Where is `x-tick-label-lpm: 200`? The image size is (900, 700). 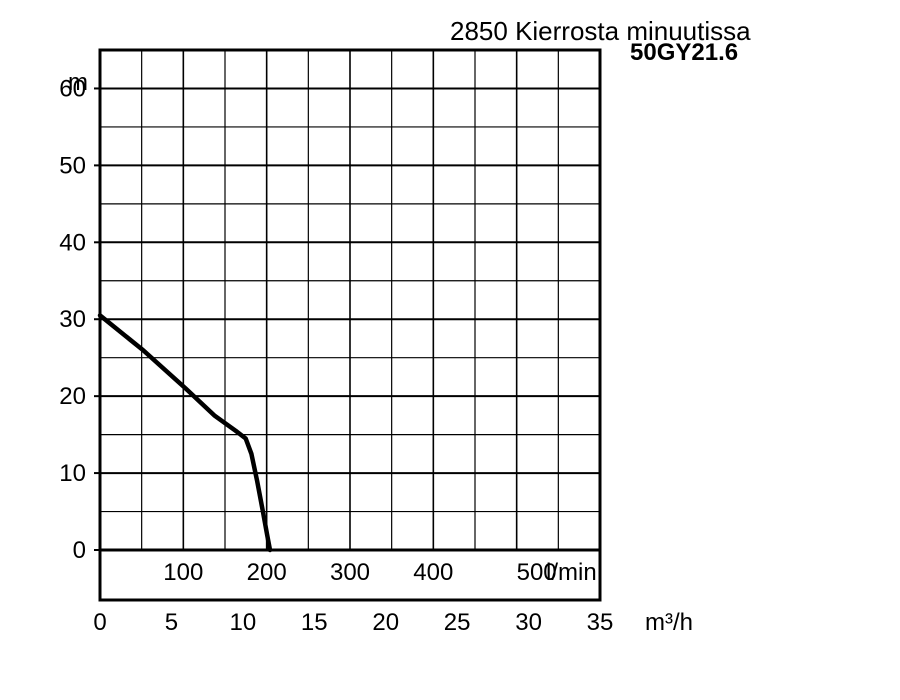
x-tick-label-lpm: 200 is located at coordinates (267, 572).